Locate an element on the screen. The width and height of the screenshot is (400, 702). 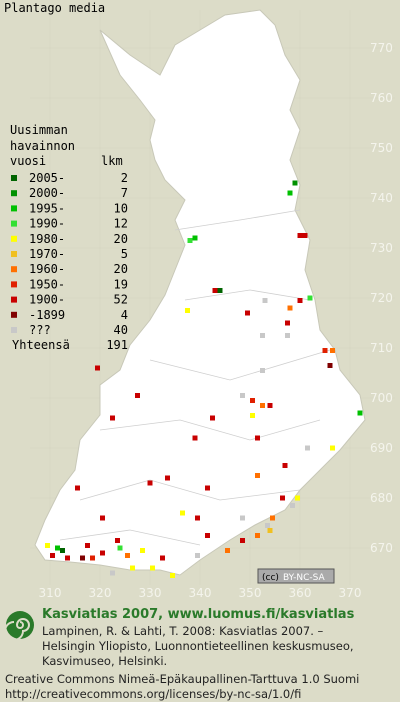
y-tick-label: 710 is located at coordinates (381, 348).